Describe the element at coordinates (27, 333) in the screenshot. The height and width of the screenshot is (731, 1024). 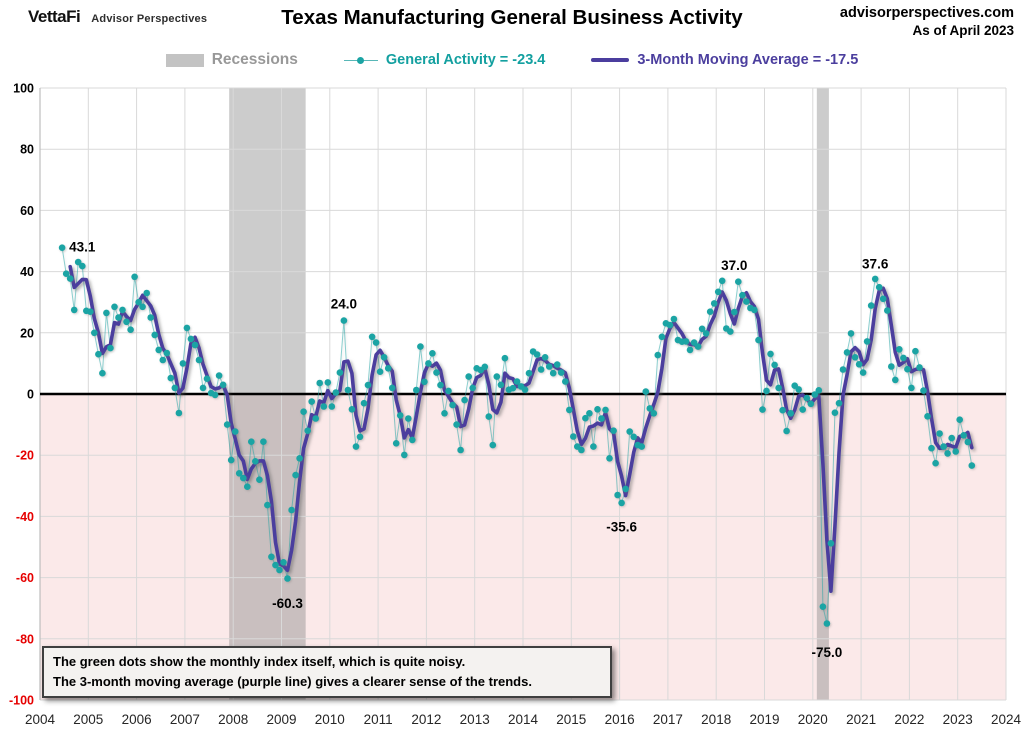
I see `svg-text: 20` at that location.